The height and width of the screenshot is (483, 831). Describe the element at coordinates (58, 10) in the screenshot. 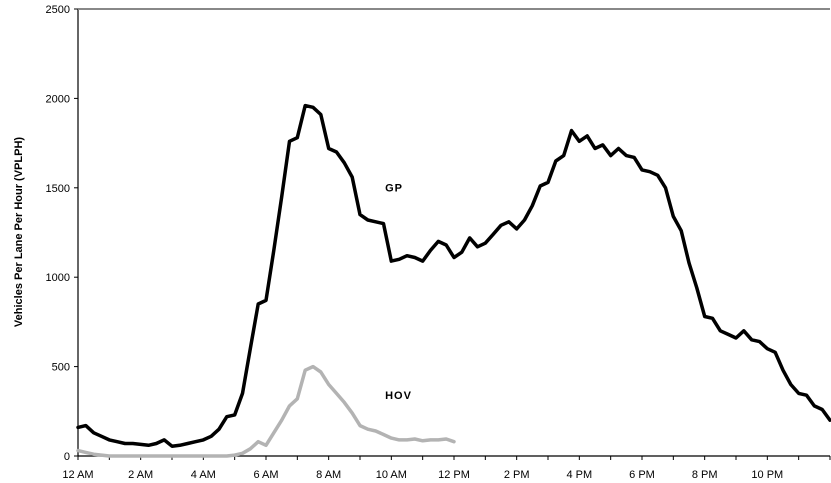

I see `y-tick-label: 2500` at that location.